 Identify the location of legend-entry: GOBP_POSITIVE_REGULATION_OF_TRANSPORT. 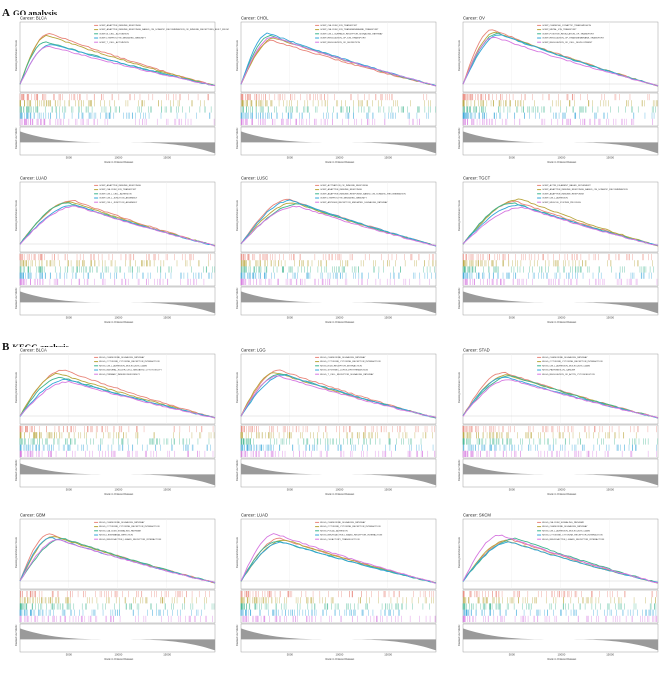
(568, 33).